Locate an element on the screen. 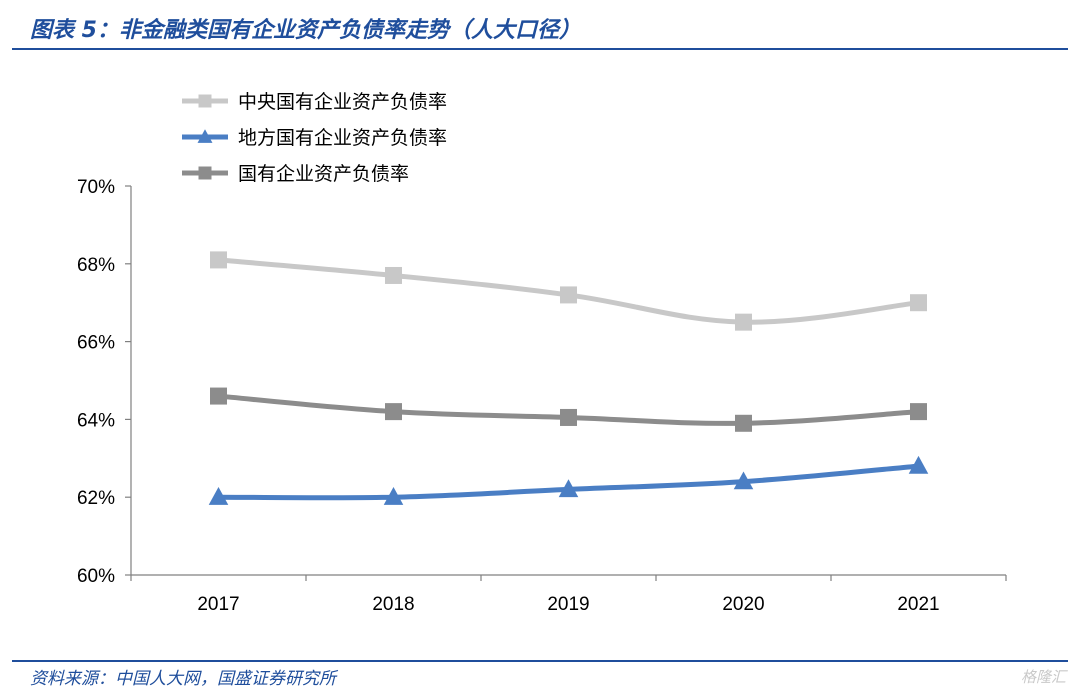 This screenshot has width=1080, height=694. x-tick-label: 2017 is located at coordinates (218, 604).